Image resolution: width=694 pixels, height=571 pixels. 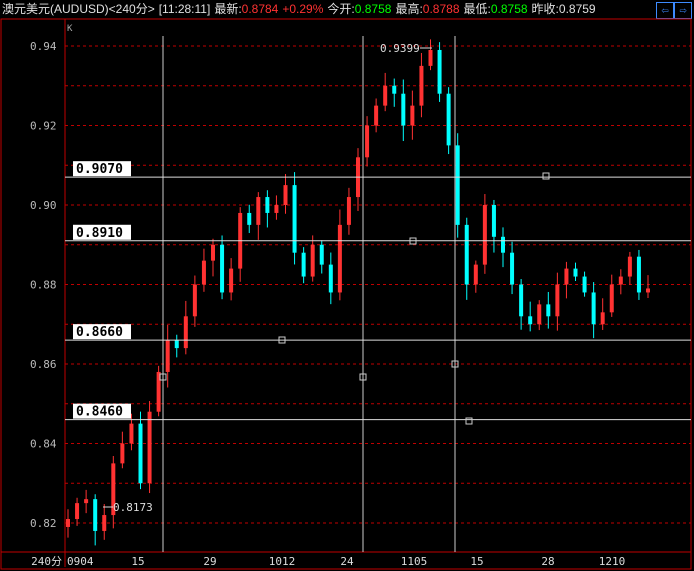 I want to click on x-tick-label: 24, so click(x=347, y=561).